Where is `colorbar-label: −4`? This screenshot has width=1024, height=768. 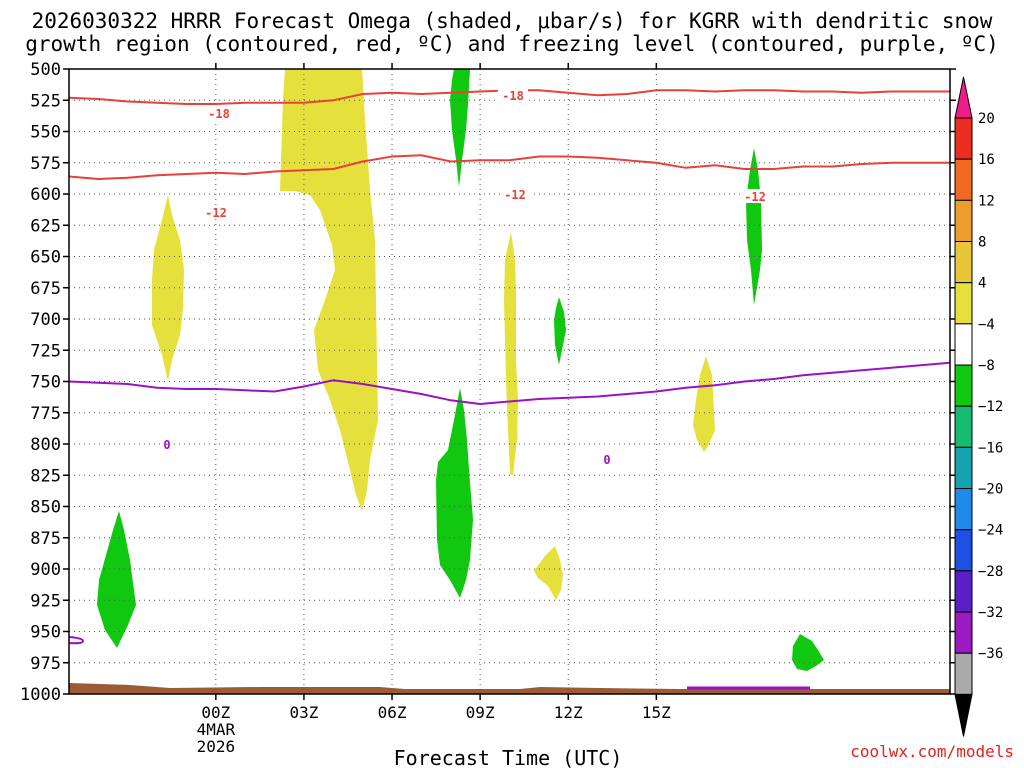 colorbar-label: −4 is located at coordinates (986, 325).